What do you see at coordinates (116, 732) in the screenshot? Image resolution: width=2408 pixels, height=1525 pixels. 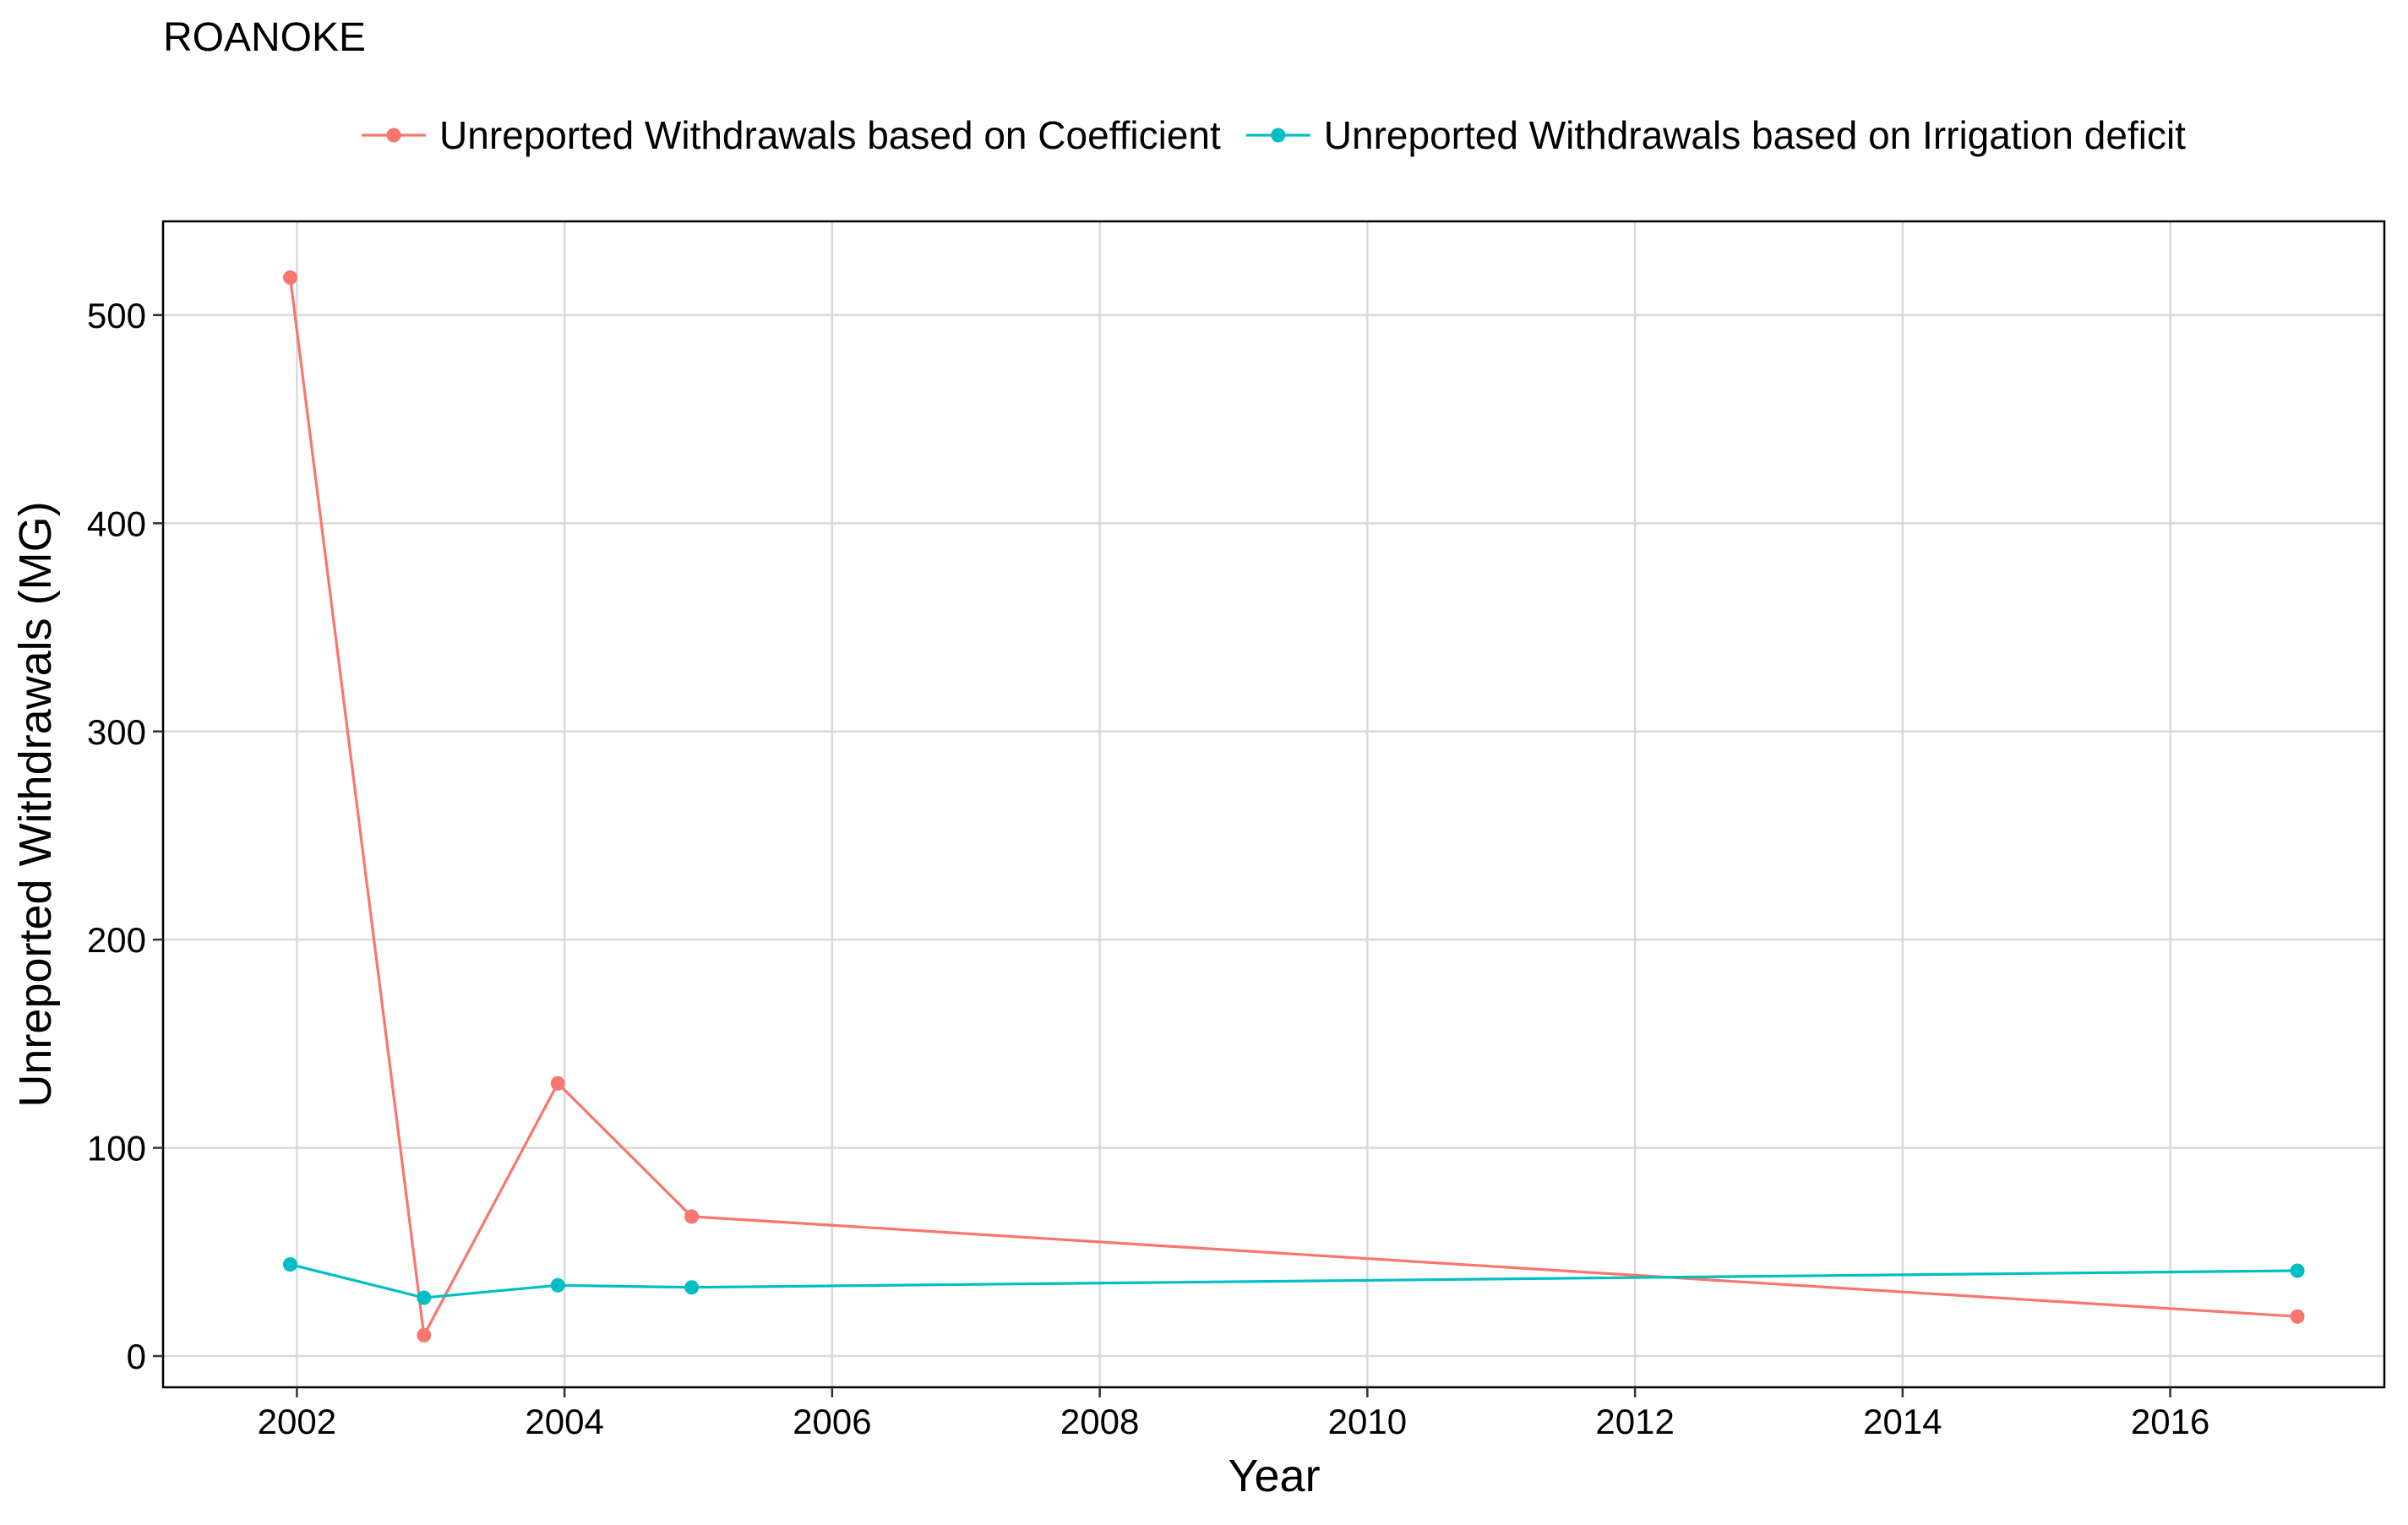 I see `y-tick-label: 300` at bounding box center [116, 732].